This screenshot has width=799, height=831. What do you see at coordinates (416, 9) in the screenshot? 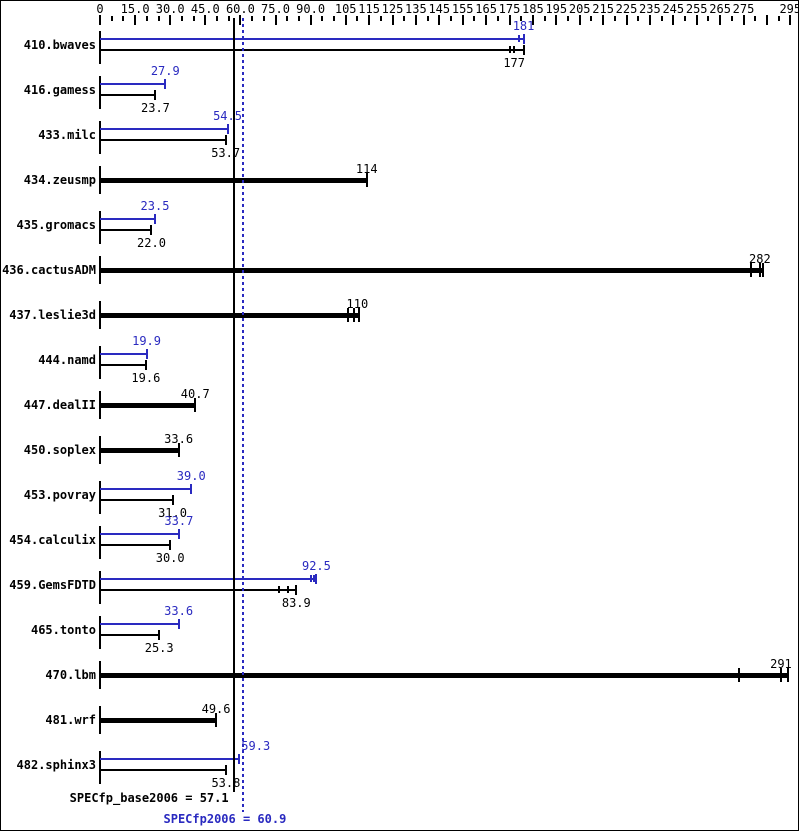
I see `axis-tick-label: 135` at bounding box center [416, 9].